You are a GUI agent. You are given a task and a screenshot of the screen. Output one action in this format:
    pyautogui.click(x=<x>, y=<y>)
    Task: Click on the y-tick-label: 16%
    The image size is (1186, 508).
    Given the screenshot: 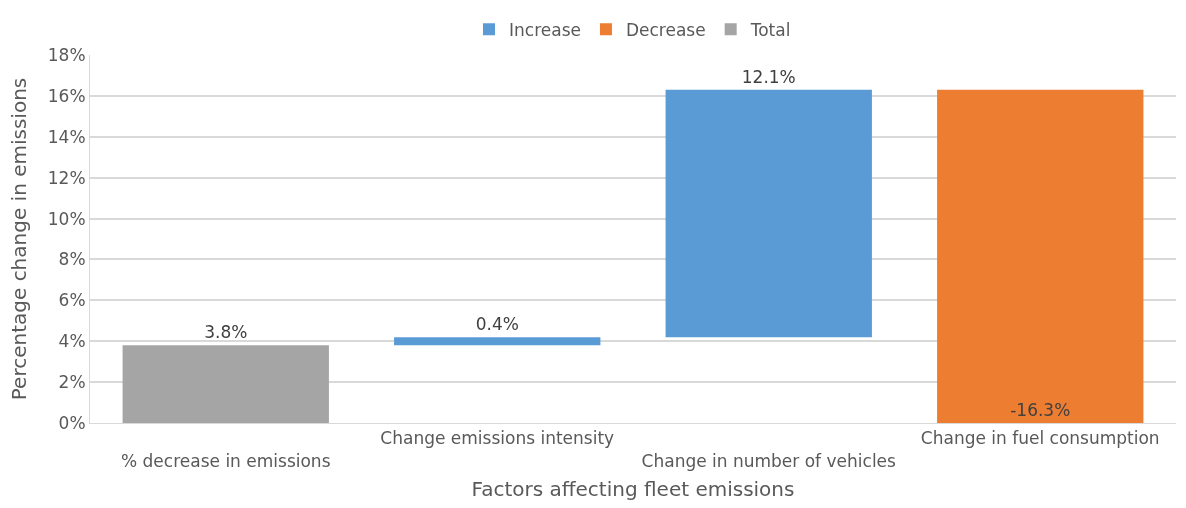 What is the action you would take?
    pyautogui.click(x=66, y=95)
    